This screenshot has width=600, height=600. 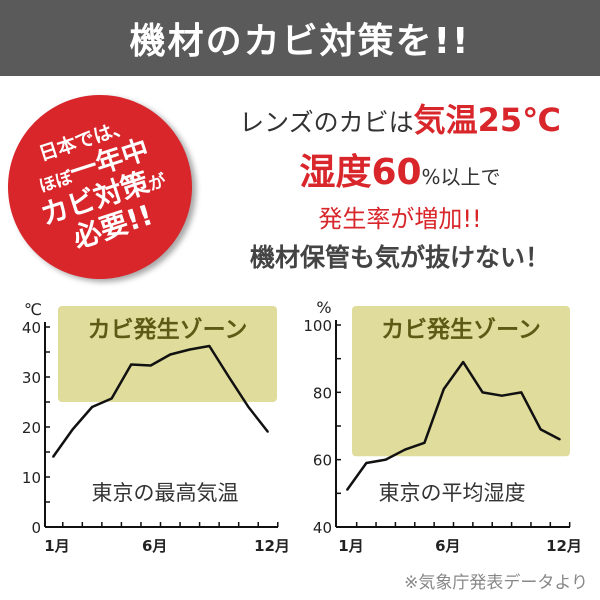 What do you see at coordinates (31, 378) in the screenshot?
I see `y-tick-label: 30` at bounding box center [31, 378].